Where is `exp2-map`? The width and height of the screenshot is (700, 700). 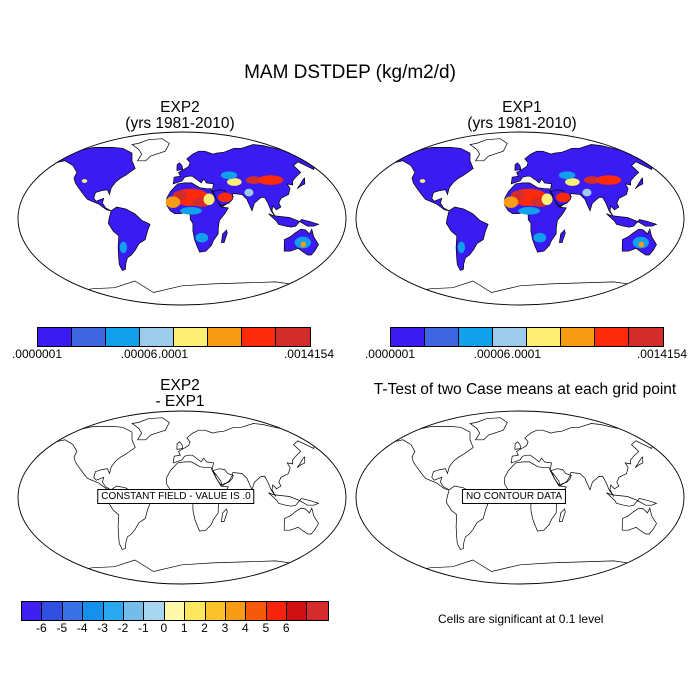 exp2-map is located at coordinates (182, 218).